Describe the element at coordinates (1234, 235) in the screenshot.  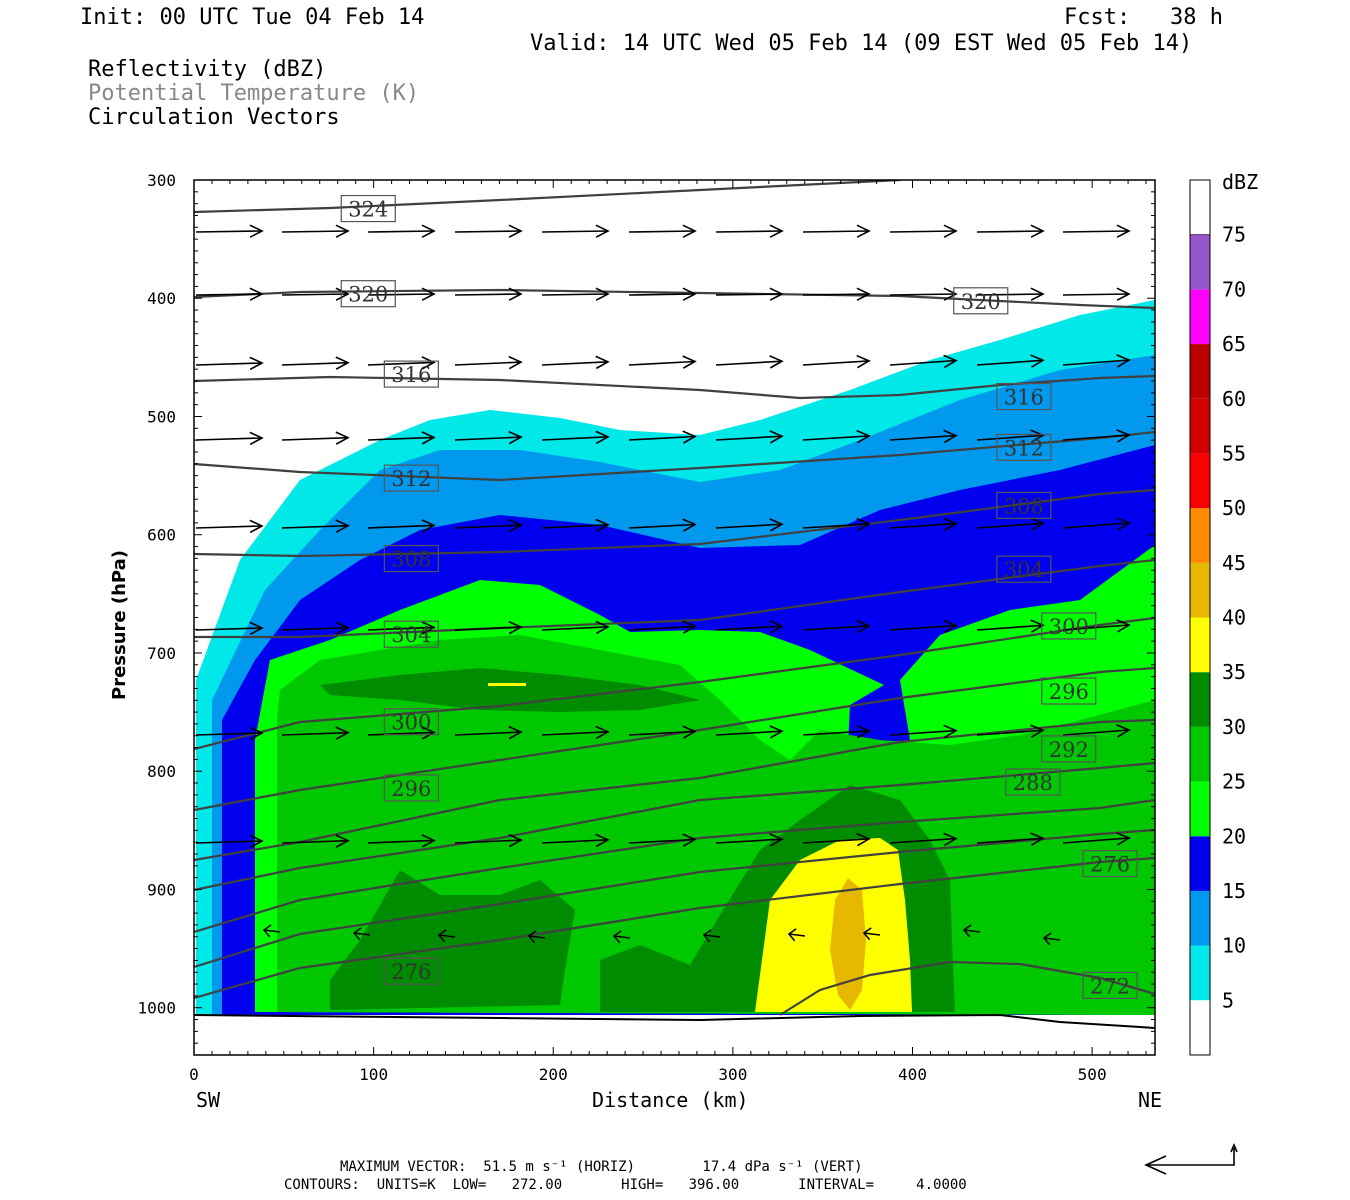
I see `colorbar-label: 75` at that location.